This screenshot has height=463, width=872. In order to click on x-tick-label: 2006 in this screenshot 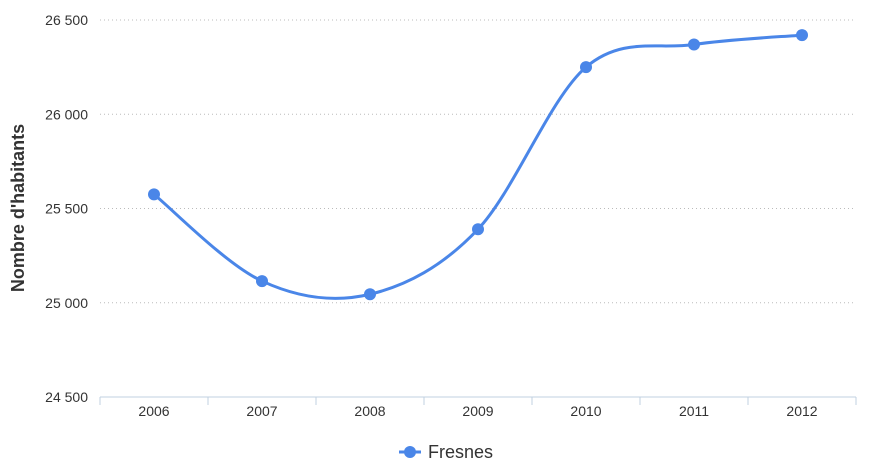, I will do `click(153, 411)`.